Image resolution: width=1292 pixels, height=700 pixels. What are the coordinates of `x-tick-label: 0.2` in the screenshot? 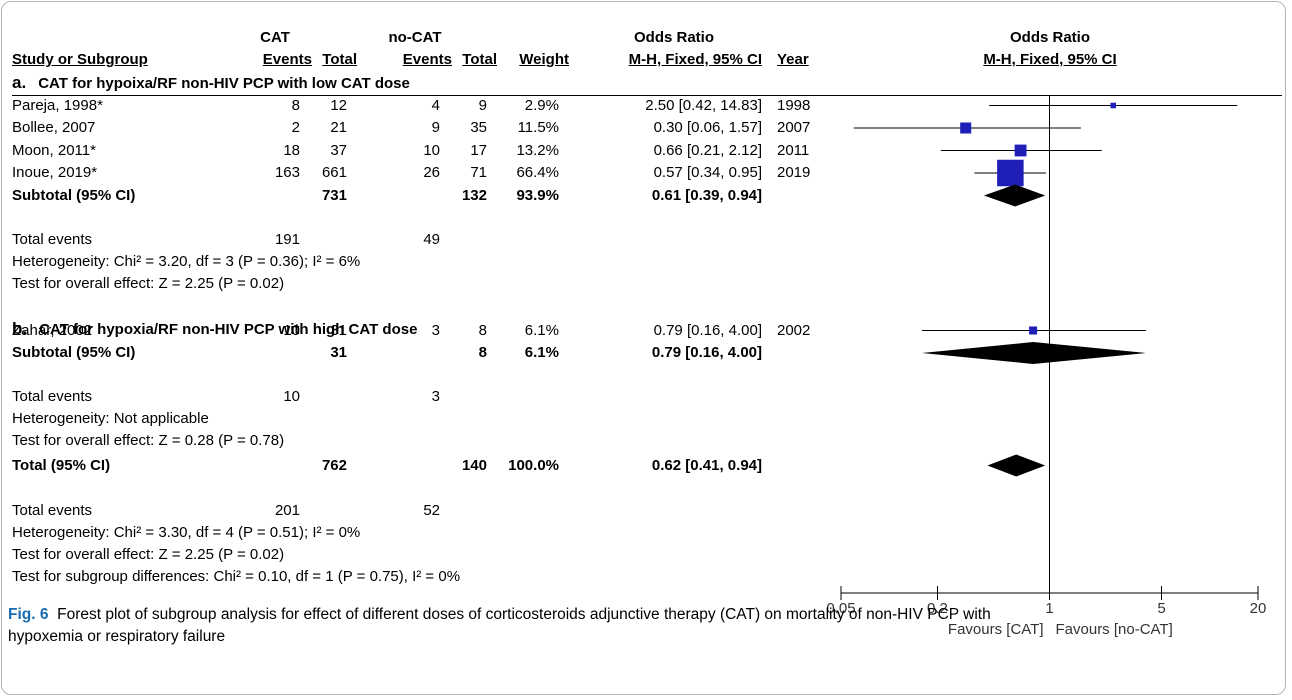 It's located at (937, 608).